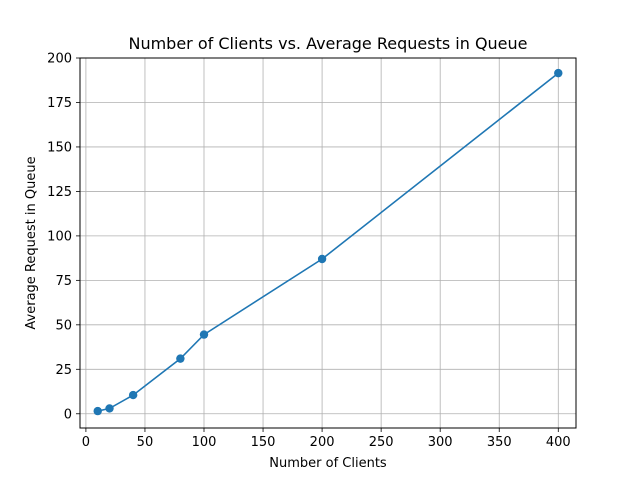 The height and width of the screenshot is (480, 640). What do you see at coordinates (263, 442) in the screenshot?
I see `x-tick-label: 150` at bounding box center [263, 442].